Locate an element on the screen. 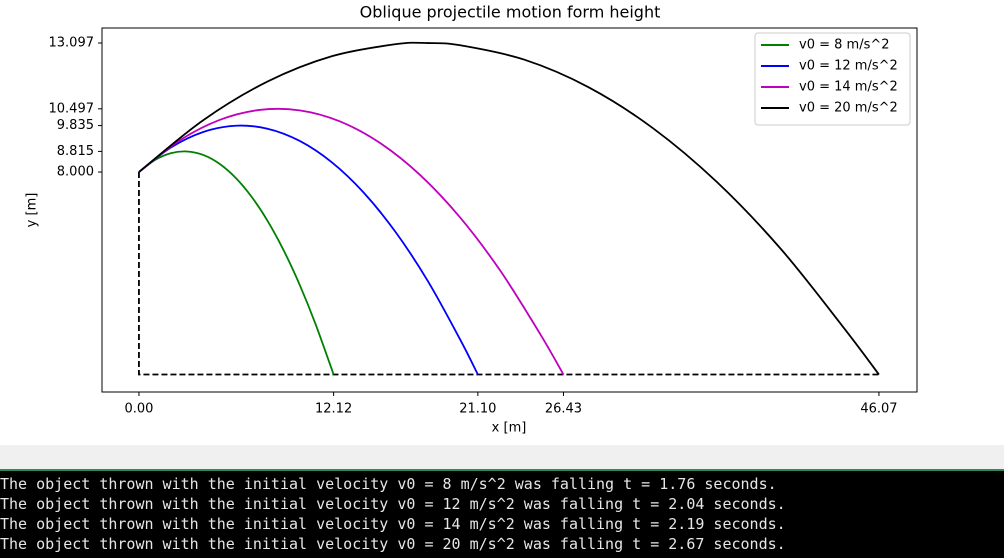 The height and width of the screenshot is (558, 1004). y-tick-label: 8.000 is located at coordinates (75, 172).